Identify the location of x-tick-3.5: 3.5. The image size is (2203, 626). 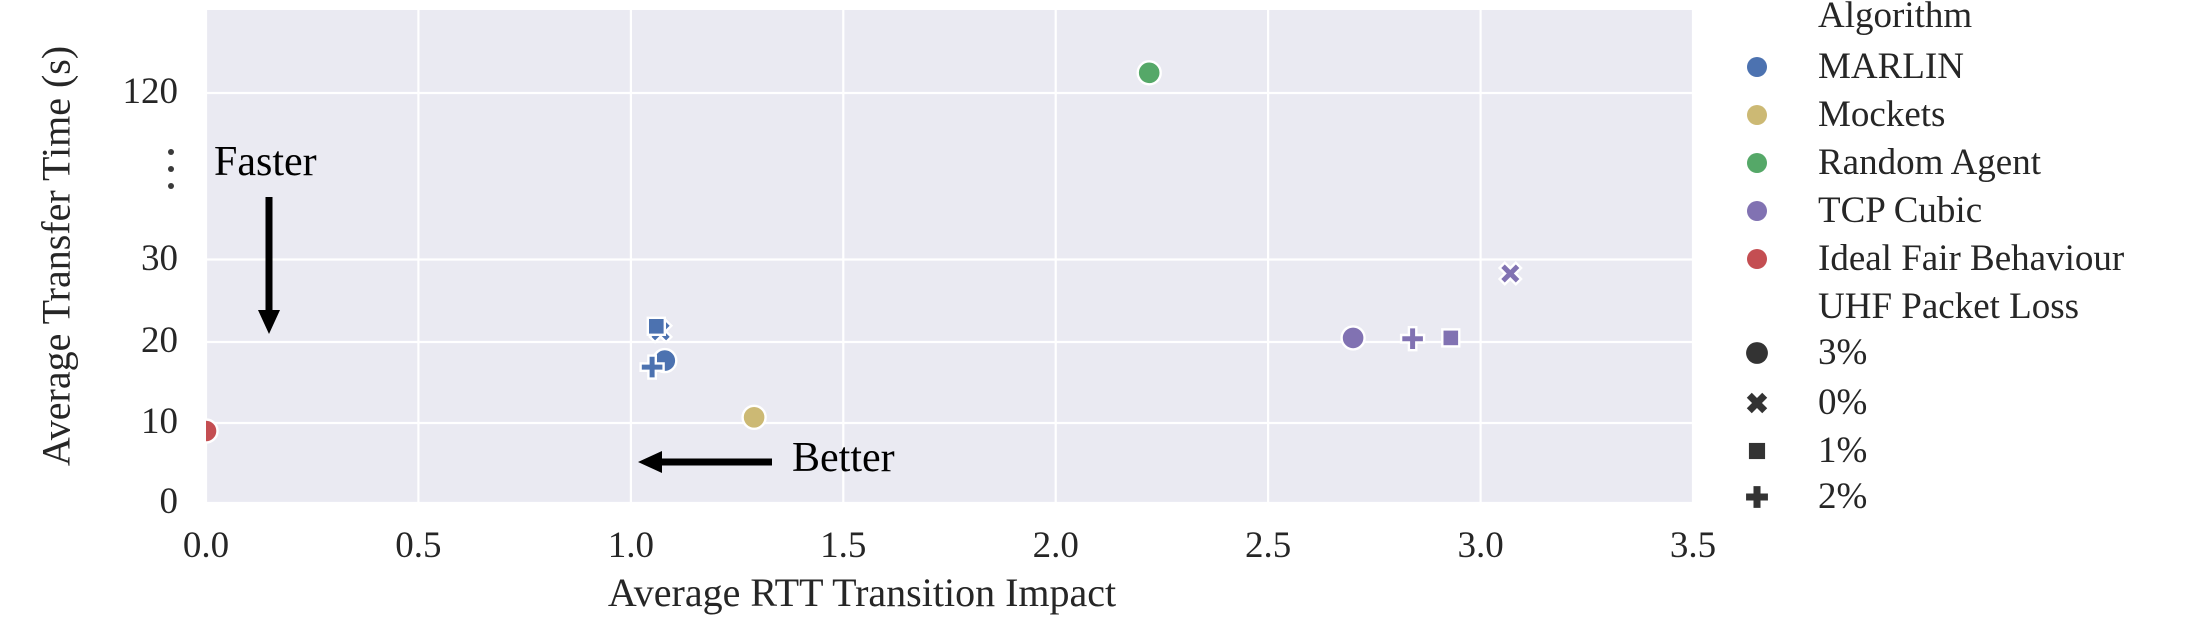
(1693, 545).